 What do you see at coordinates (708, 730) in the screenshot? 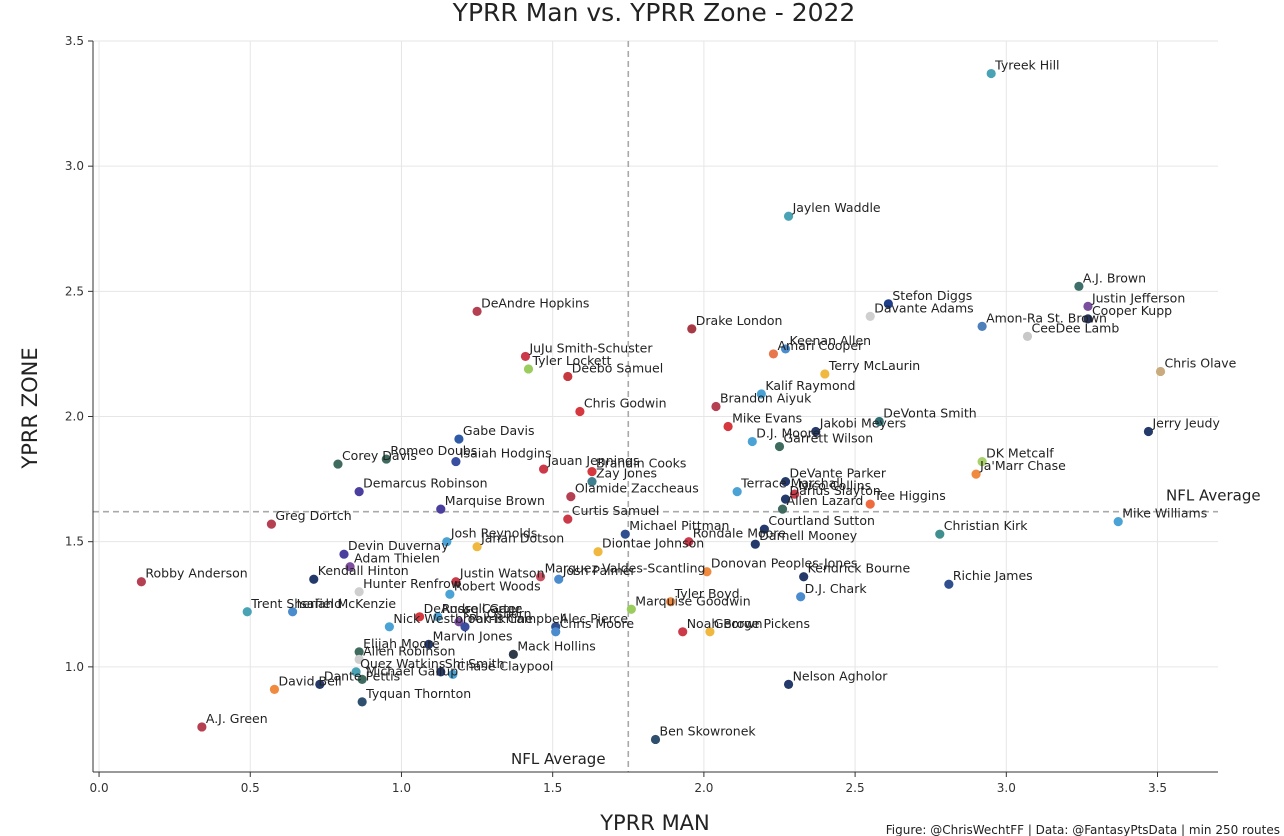
I see `point-label: Ben Skowronek` at bounding box center [708, 730].